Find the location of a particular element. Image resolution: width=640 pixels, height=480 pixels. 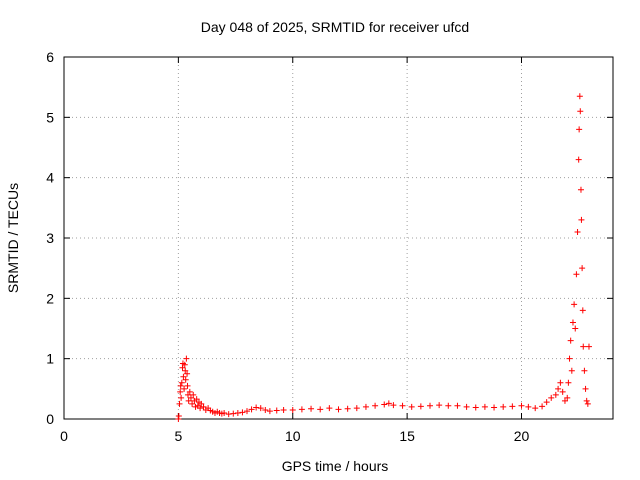

x-tick-label: 15 is located at coordinates (407, 436).